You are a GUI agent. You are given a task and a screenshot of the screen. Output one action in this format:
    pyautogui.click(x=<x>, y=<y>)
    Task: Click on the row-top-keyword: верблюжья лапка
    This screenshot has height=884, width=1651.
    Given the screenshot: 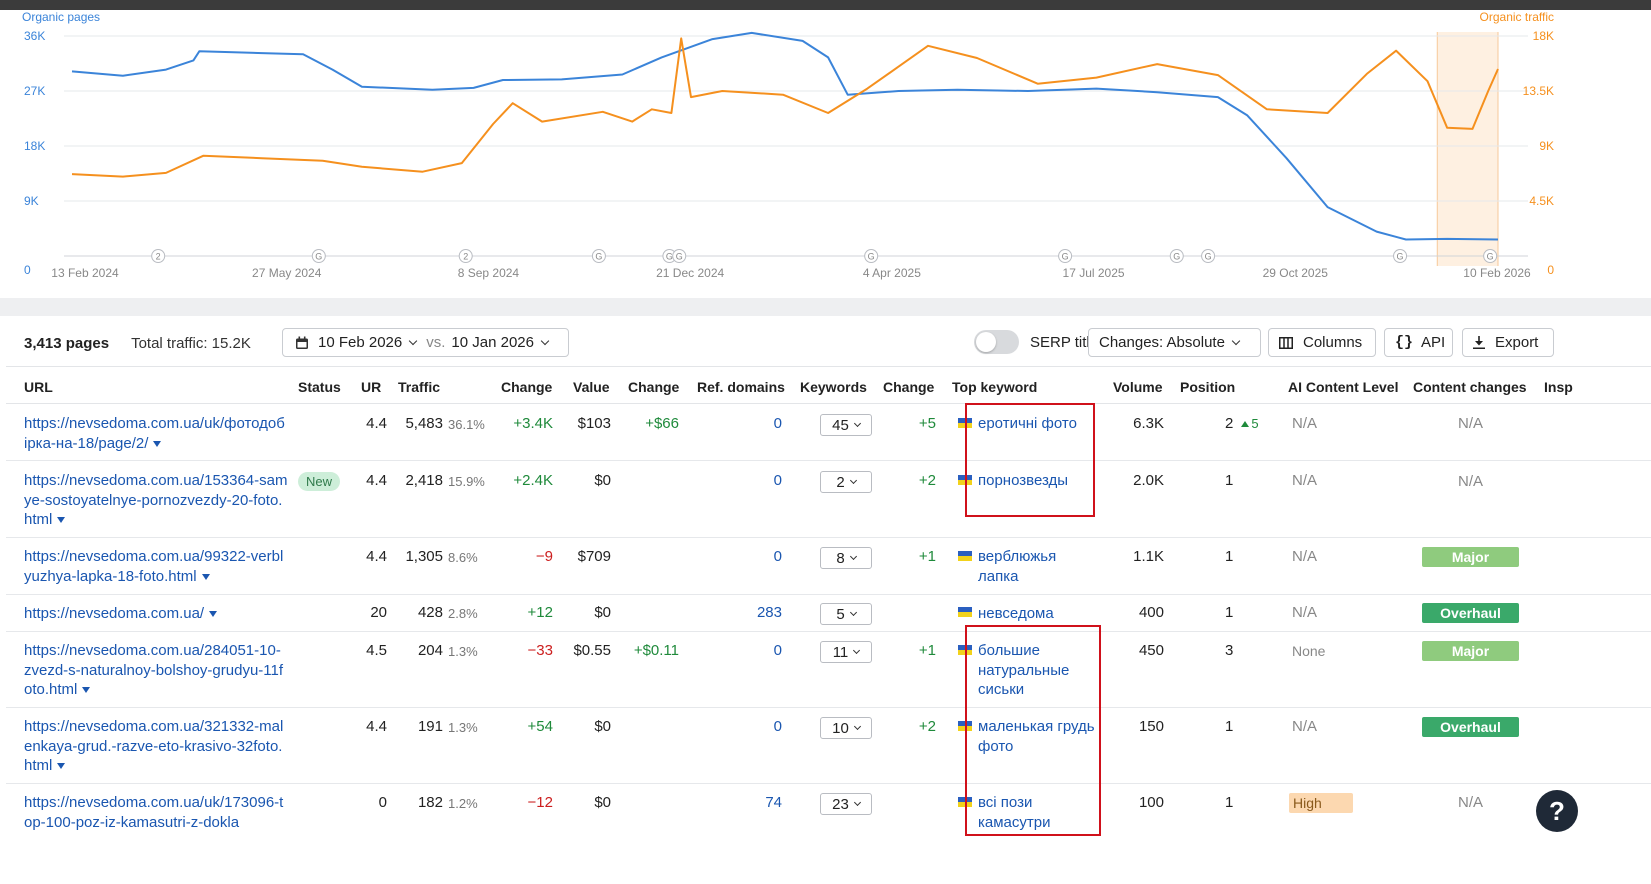 What is the action you would take?
    pyautogui.click(x=1017, y=566)
    